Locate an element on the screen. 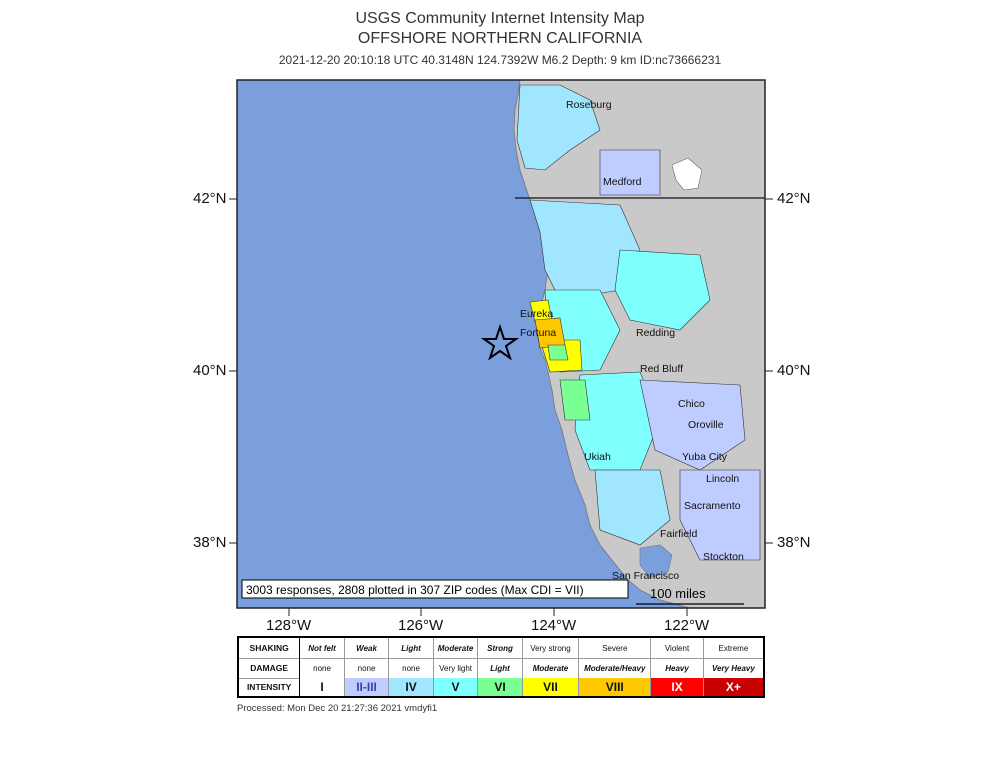 The image size is (1000, 770). legend-row-label: DAMAGE is located at coordinates (270, 668).